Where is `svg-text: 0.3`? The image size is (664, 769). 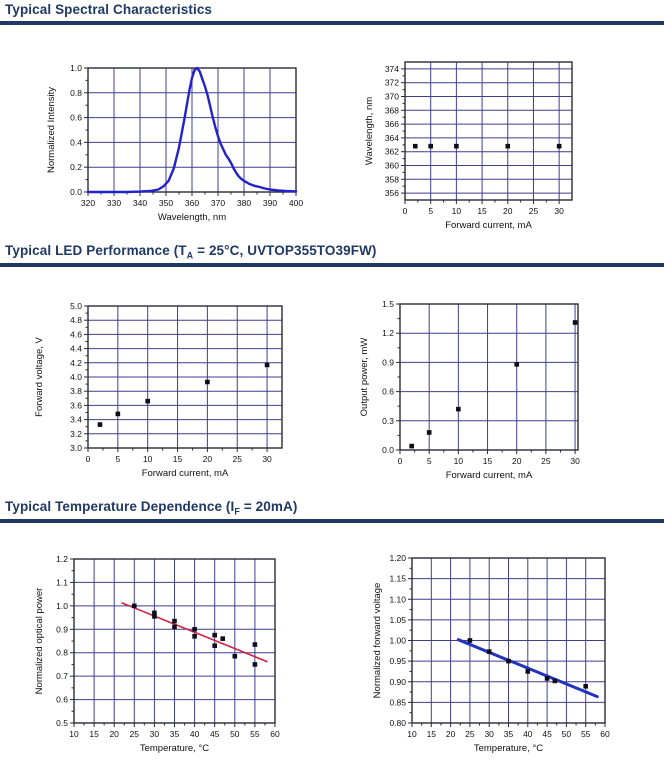 svg-text: 0.3 is located at coordinates (388, 421).